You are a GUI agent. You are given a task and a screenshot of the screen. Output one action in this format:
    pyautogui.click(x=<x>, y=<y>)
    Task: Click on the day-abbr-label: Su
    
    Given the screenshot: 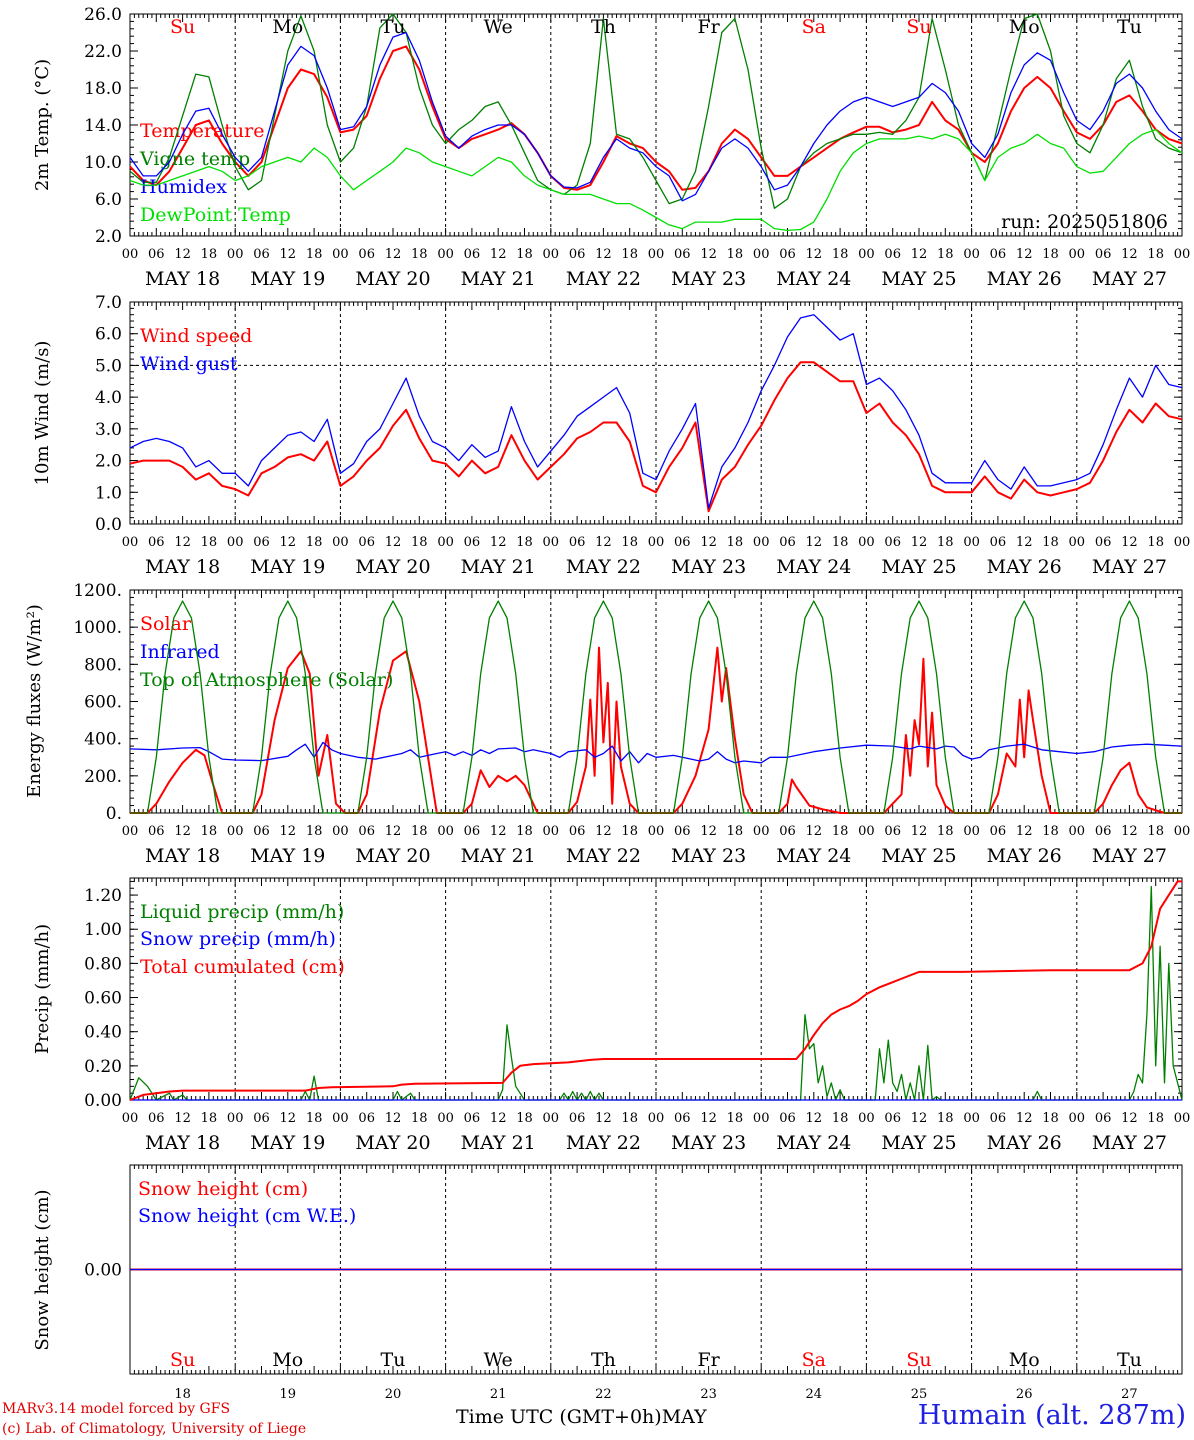 What is the action you would take?
    pyautogui.click(x=182, y=27)
    